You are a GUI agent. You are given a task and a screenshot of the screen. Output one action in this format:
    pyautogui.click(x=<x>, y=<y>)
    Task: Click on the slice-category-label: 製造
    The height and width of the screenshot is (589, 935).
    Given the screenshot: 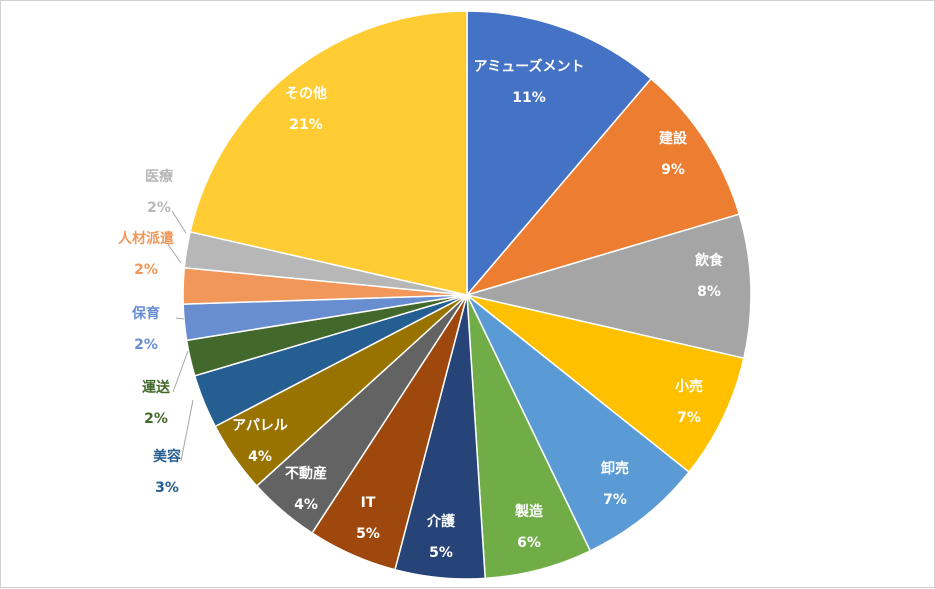 What is the action you would take?
    pyautogui.click(x=528, y=511)
    